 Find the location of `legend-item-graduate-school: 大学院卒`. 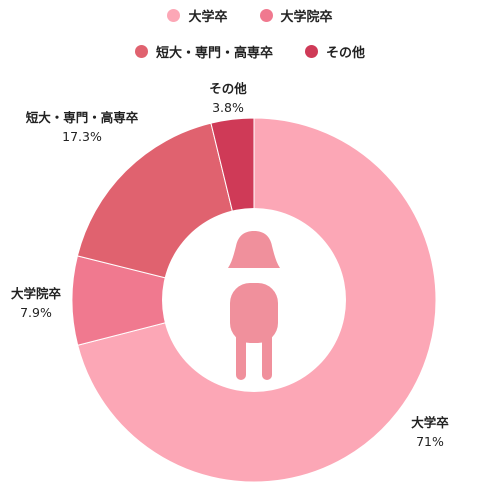

legend-item-graduate-school: 大学院卒 is located at coordinates (296, 15).